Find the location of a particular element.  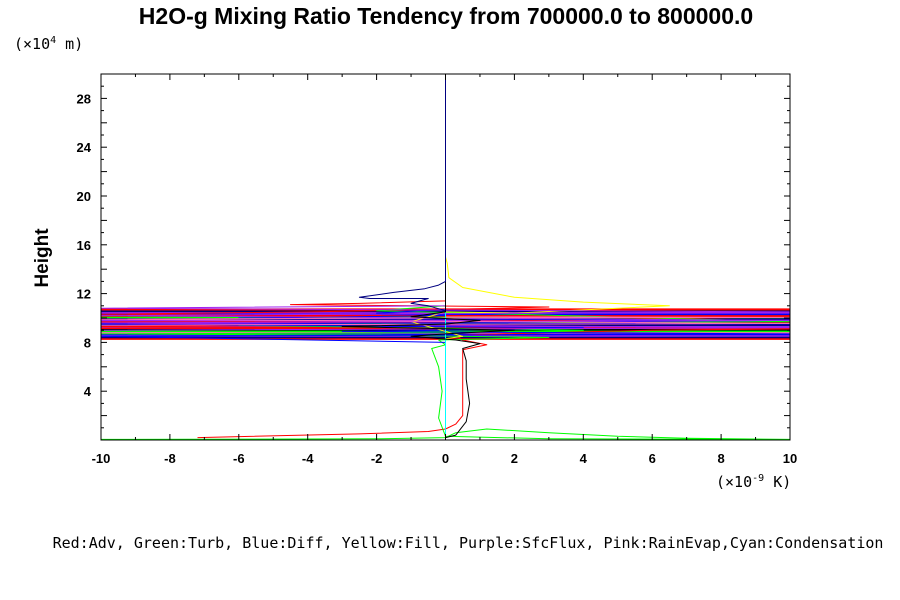

x-tick-label: -2 is located at coordinates (377, 458).